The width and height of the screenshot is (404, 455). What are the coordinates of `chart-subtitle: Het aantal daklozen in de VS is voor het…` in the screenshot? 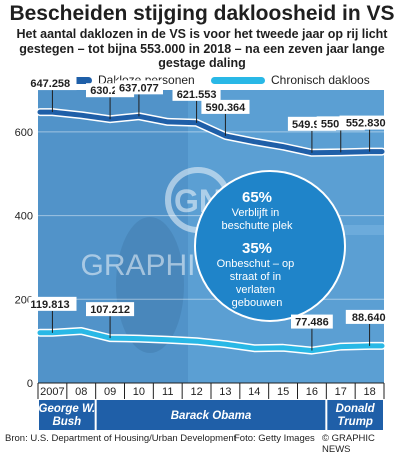 It's located at (202, 48).